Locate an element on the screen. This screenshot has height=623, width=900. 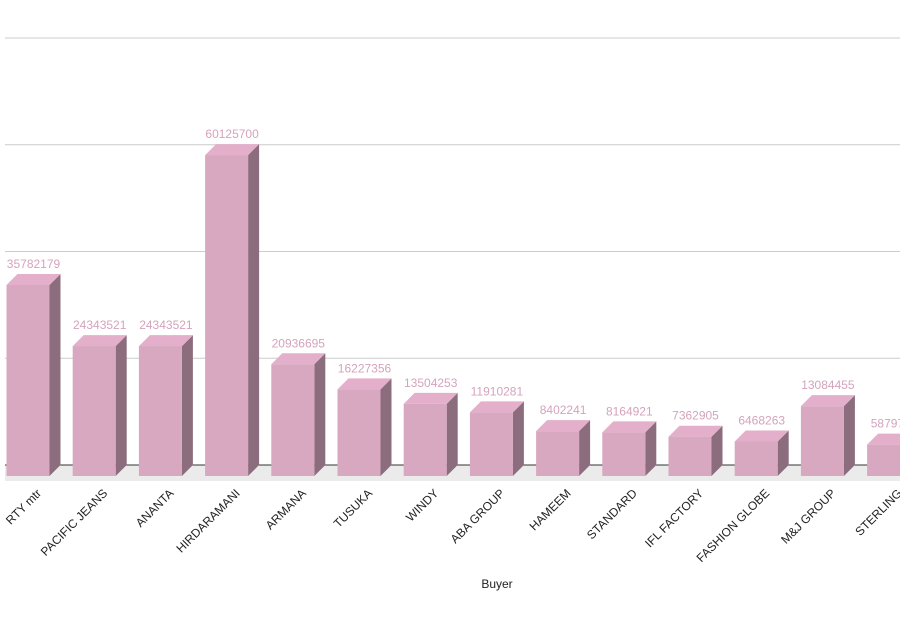
x-tick-label: M&J GROUP is located at coordinates (808, 516).